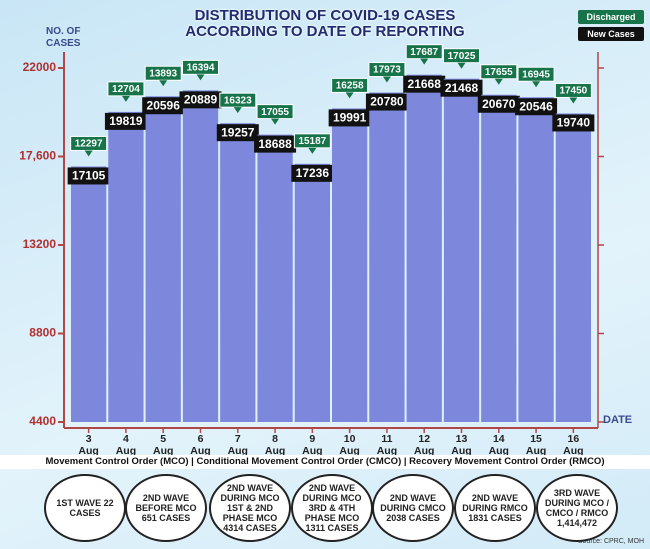 The image size is (650, 549). I want to click on discharged-label: 16945, so click(536, 74).